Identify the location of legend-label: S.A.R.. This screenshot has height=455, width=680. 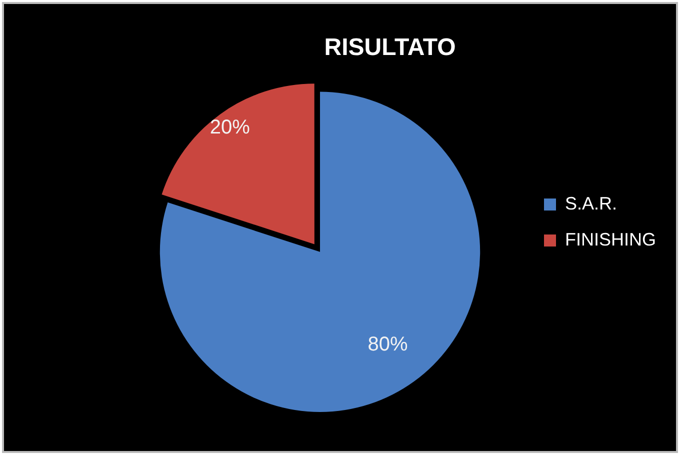
(591, 203).